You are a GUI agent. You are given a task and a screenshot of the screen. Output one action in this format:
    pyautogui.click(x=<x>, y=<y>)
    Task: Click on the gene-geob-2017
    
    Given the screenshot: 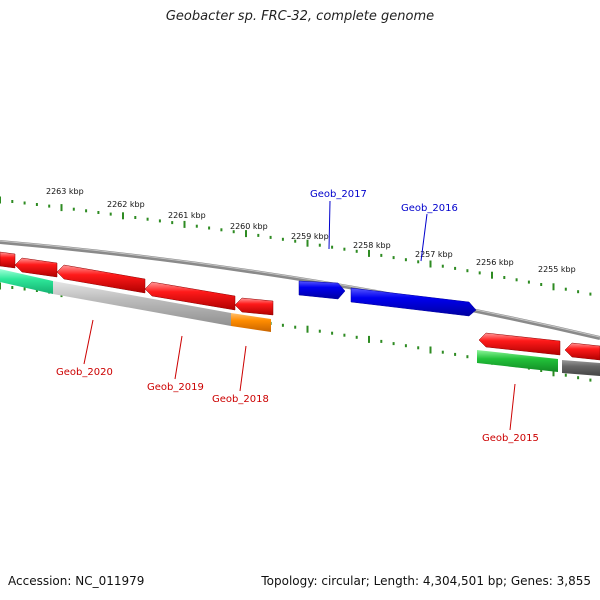 What is the action you would take?
    pyautogui.click(x=322, y=290)
    